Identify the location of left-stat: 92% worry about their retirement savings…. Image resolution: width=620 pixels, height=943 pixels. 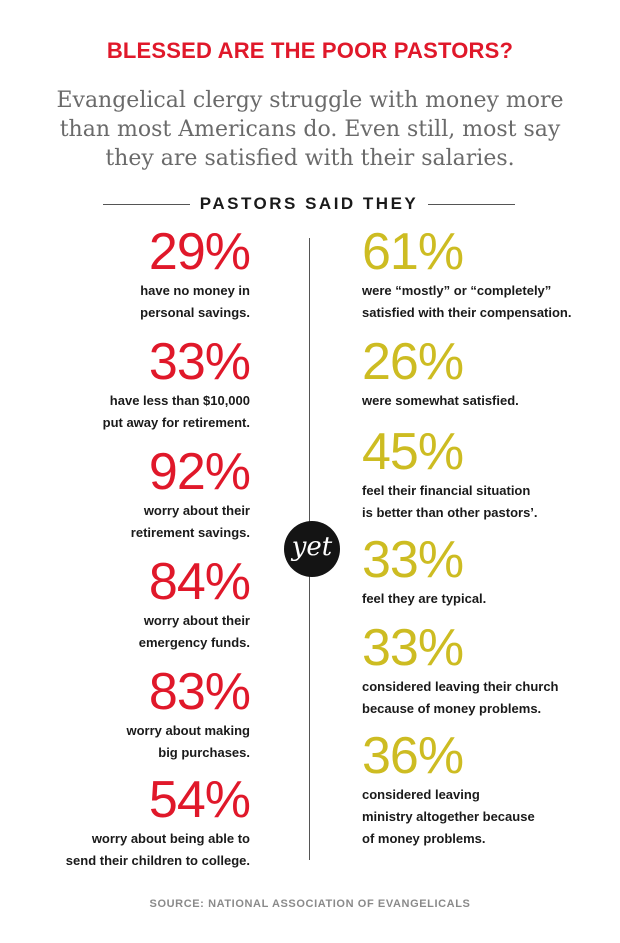
(140, 493).